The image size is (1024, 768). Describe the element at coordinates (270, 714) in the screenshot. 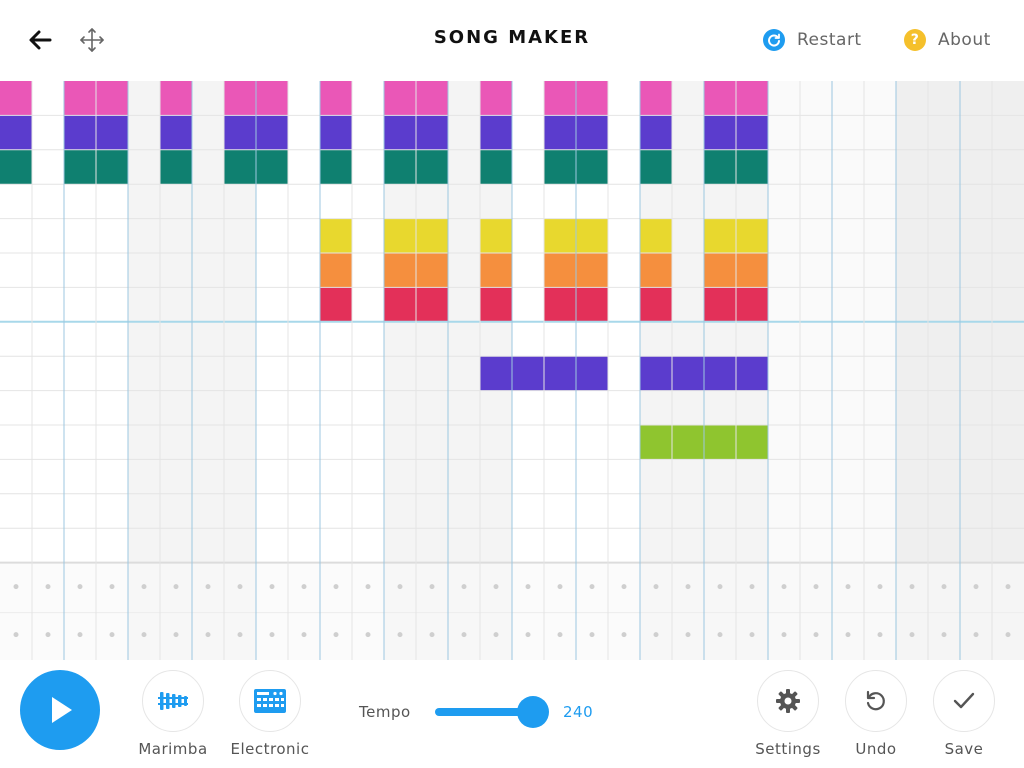

I see `electronic-button: Electronic` at that location.